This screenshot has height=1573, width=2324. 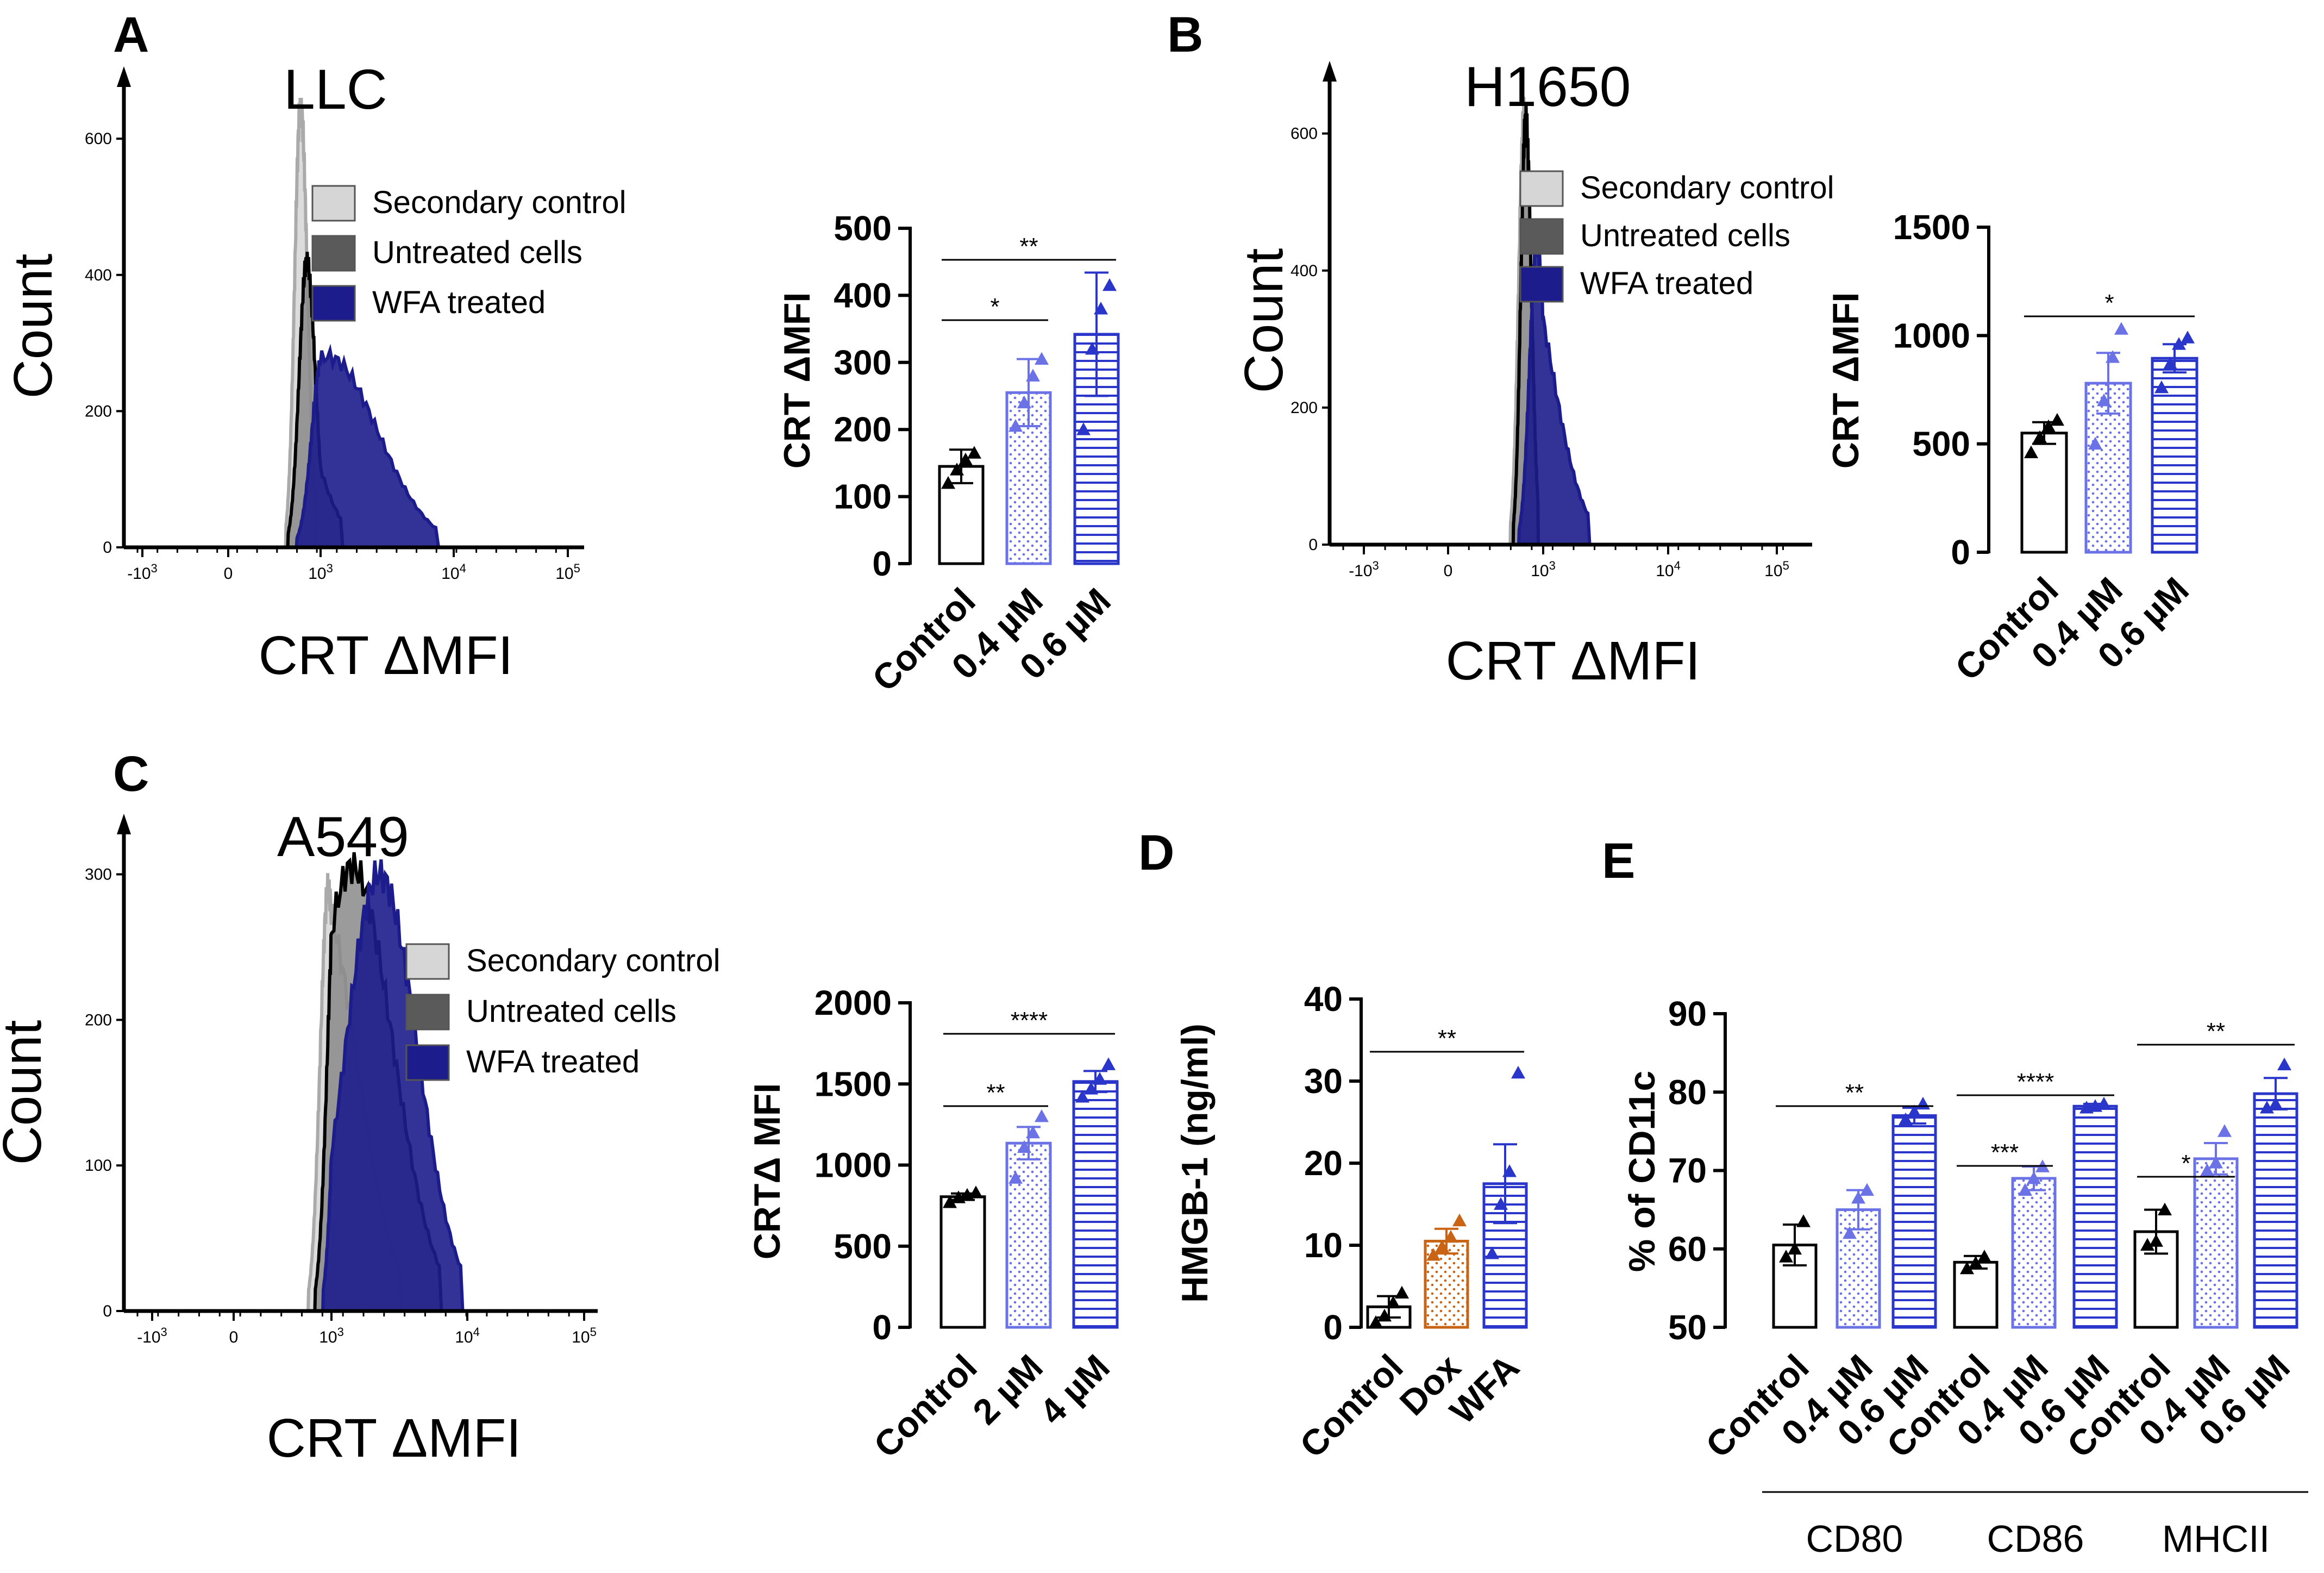 I want to click on y-tick-label: 90, so click(x=1687, y=1014).